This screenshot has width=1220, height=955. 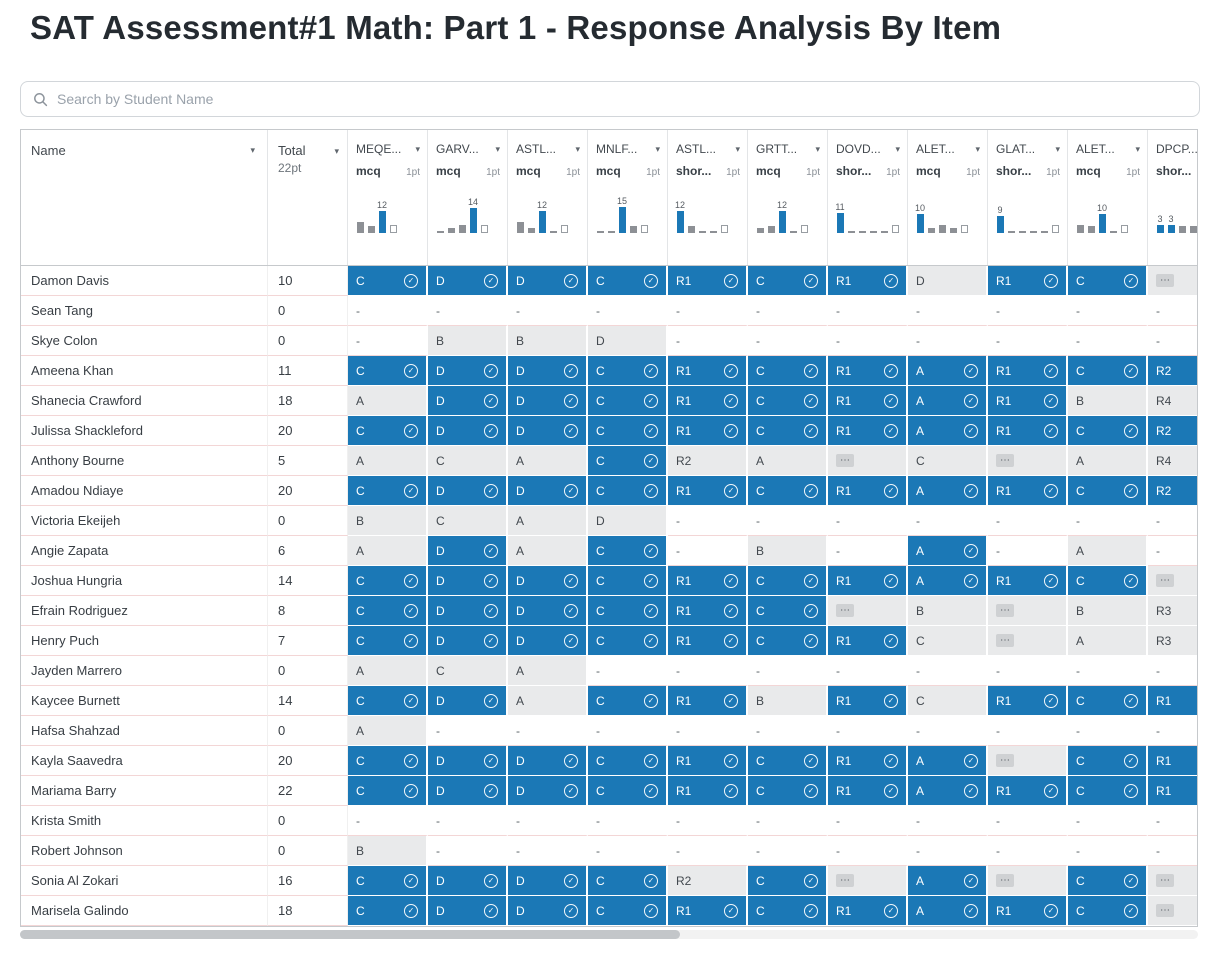 What do you see at coordinates (609, 934) in the screenshot?
I see `horizontal-scrollbar-track` at bounding box center [609, 934].